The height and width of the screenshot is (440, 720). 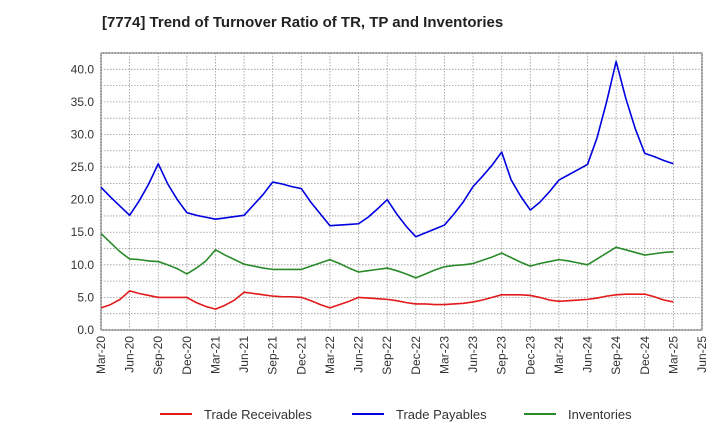 What do you see at coordinates (130, 354) in the screenshot?
I see `x-tick-label: Jun-20` at bounding box center [130, 354].